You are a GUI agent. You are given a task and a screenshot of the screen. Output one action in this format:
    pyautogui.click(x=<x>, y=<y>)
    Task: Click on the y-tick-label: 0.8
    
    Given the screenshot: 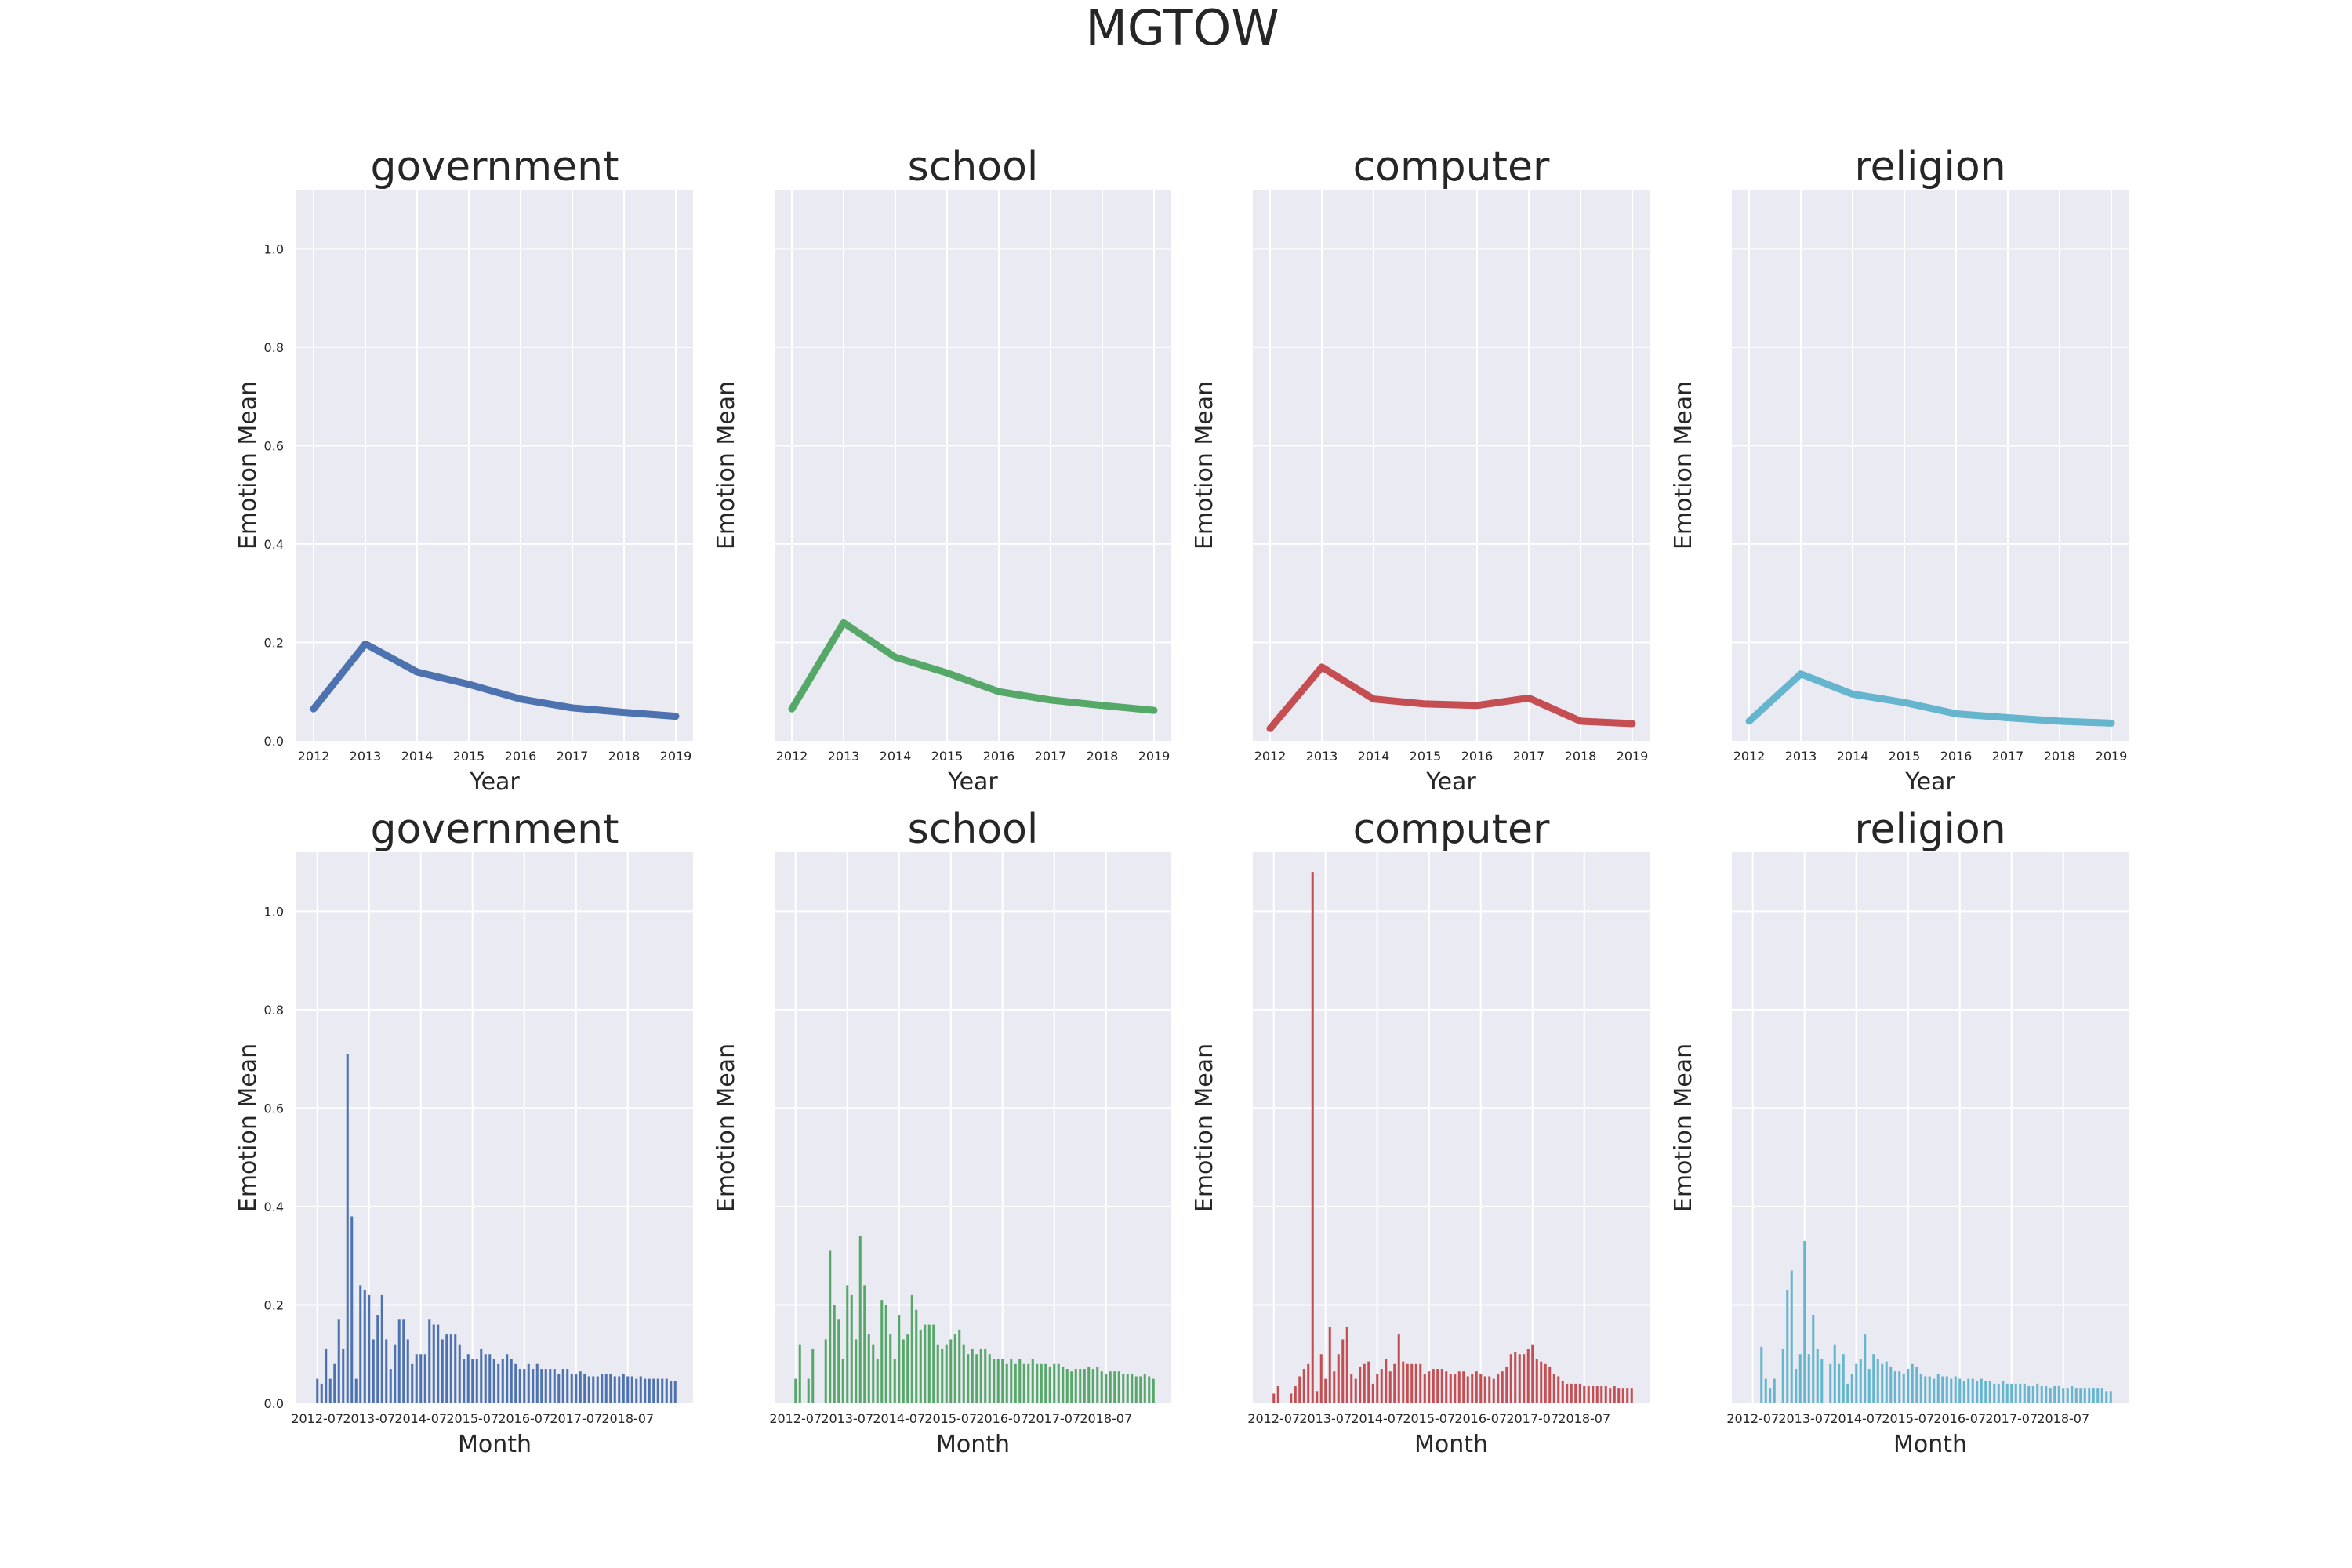 What is the action you would take?
    pyautogui.click(x=274, y=347)
    